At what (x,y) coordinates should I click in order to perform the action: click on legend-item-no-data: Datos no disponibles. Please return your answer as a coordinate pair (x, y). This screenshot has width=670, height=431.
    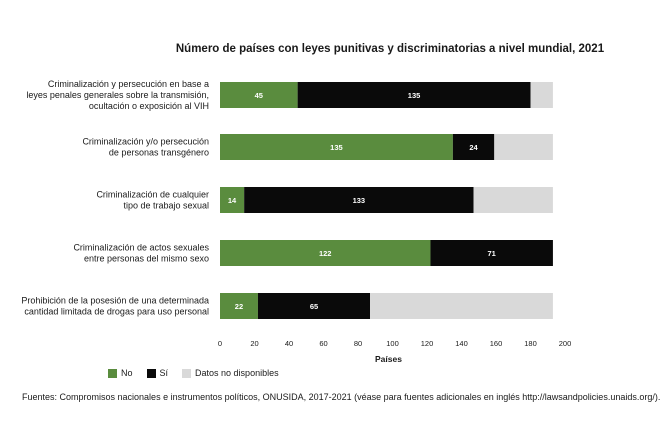
    Looking at the image, I should click on (230, 373).